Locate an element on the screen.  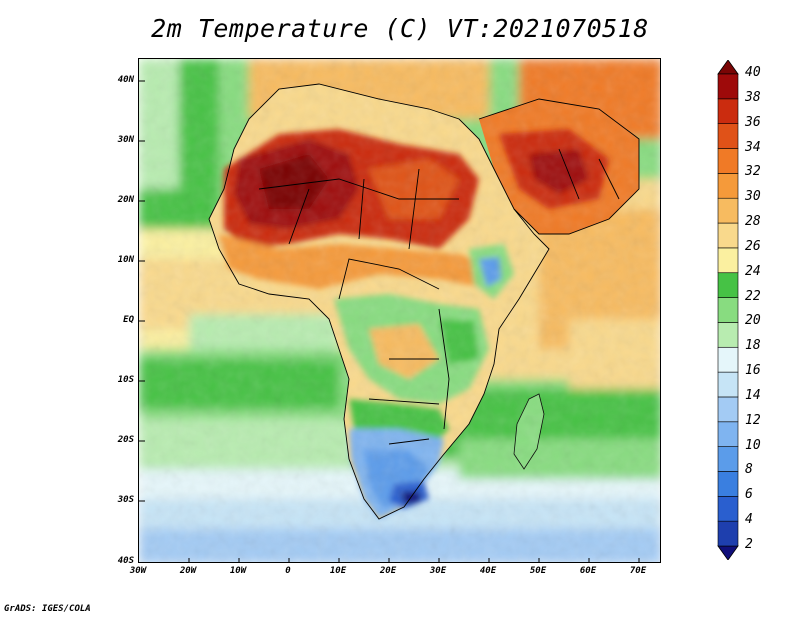
y-tick-label: 30S is located at coordinates (125, 500).